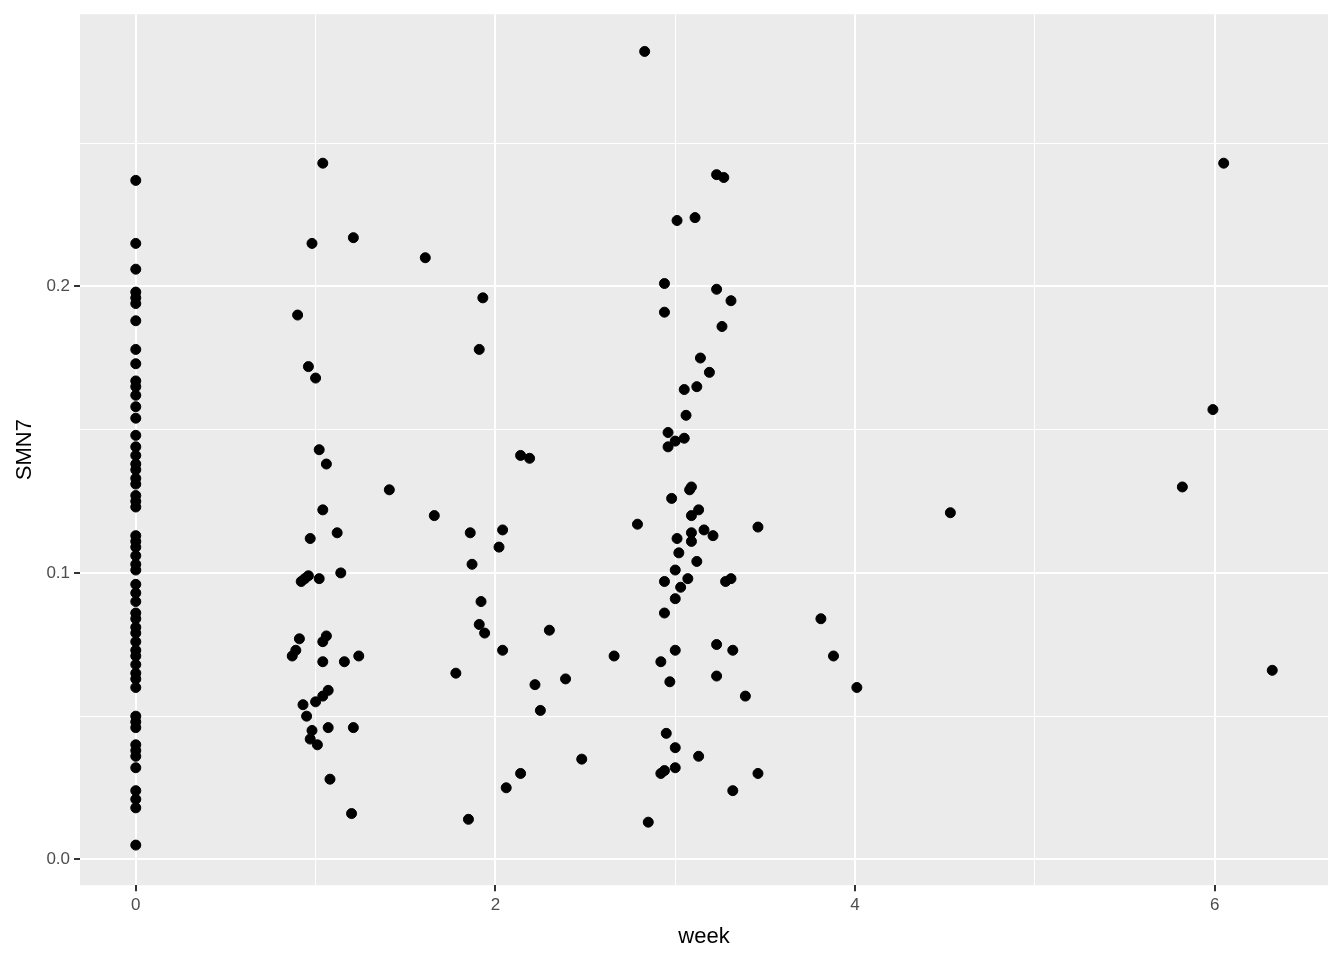 Image resolution: width=1344 pixels, height=960 pixels. I want to click on x-tick-label: 0, so click(136, 905).